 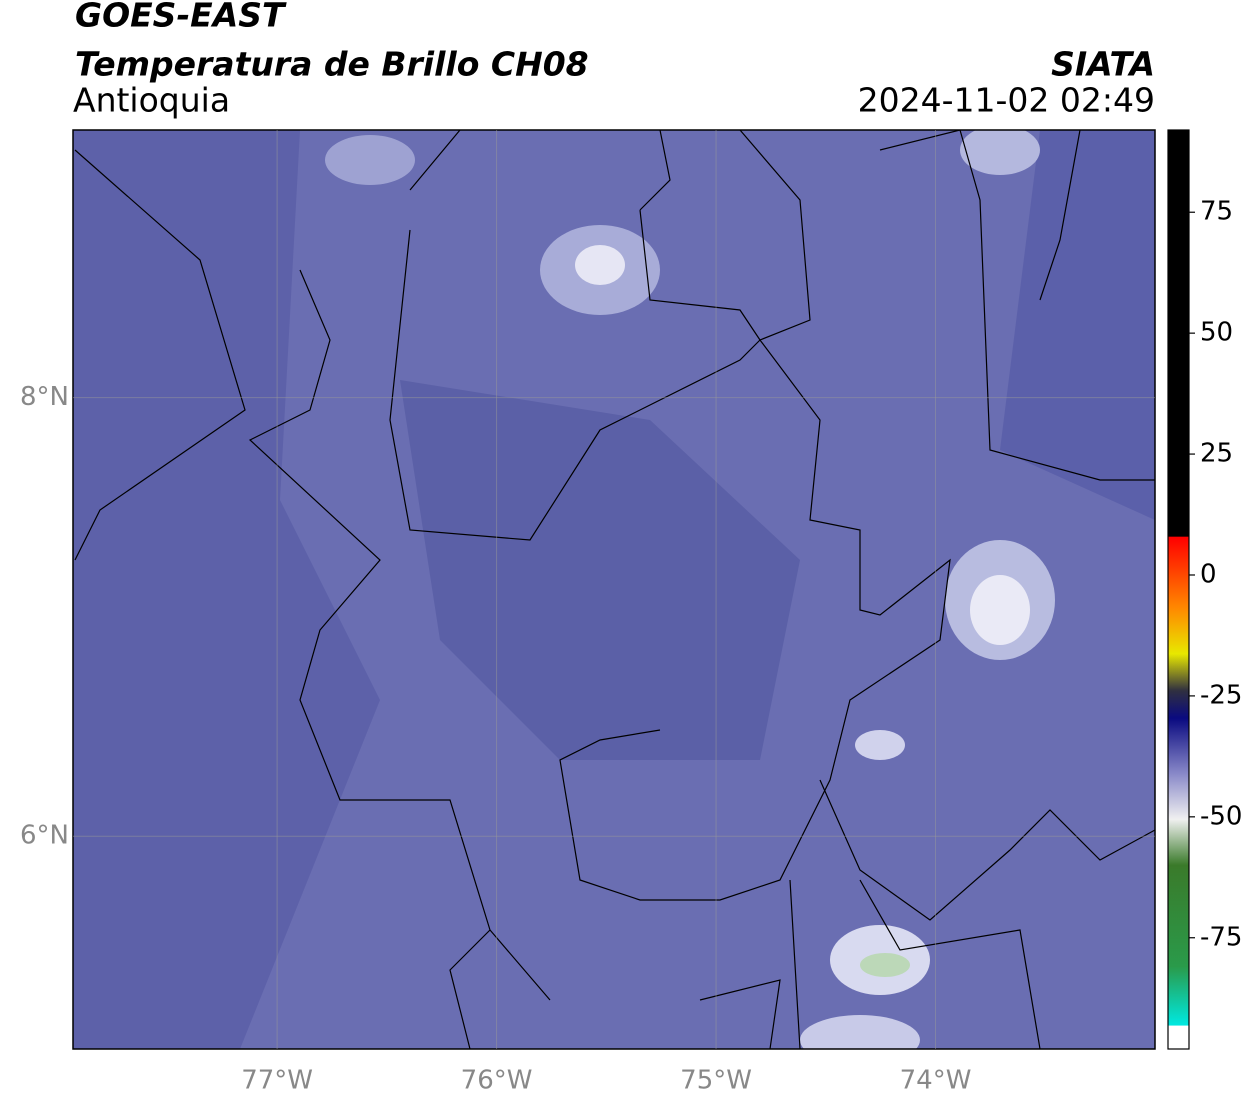 What do you see at coordinates (1103, 64) in the screenshot?
I see `source: SIATA` at bounding box center [1103, 64].